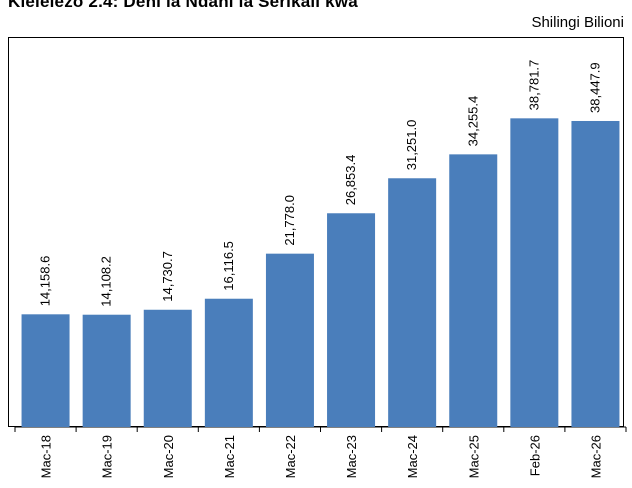 This screenshot has width=632, height=488. I want to click on category-label: Mac-20, so click(168, 456).